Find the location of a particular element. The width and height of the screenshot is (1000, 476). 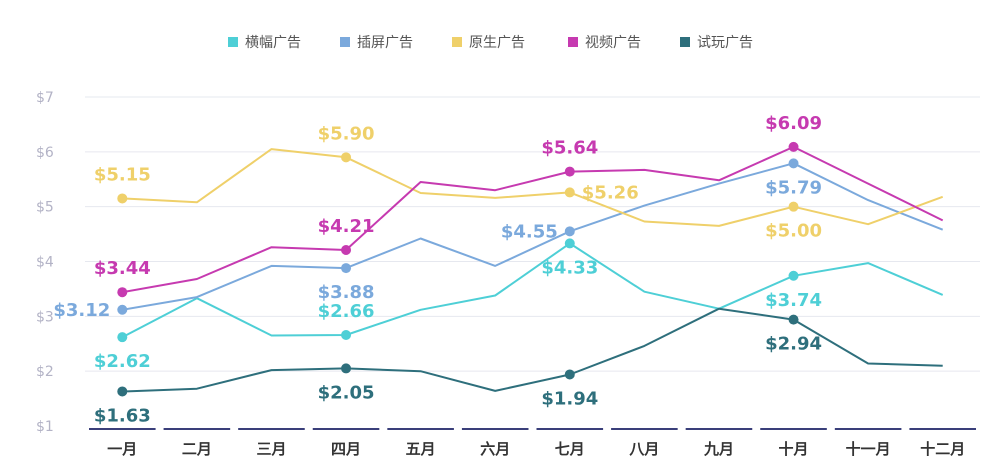

y-tick-label: $5 is located at coordinates (45, 208).